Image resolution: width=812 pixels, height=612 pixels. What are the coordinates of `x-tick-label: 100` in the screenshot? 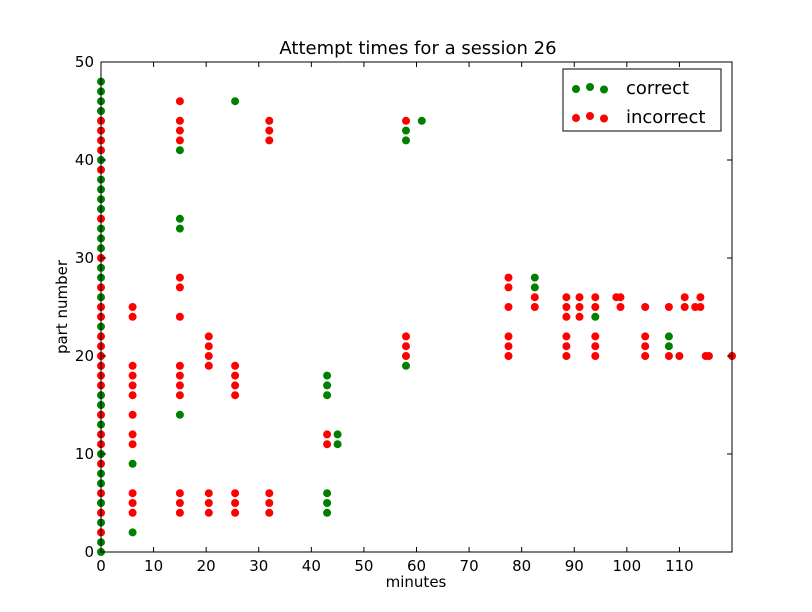 It's located at (627, 566).